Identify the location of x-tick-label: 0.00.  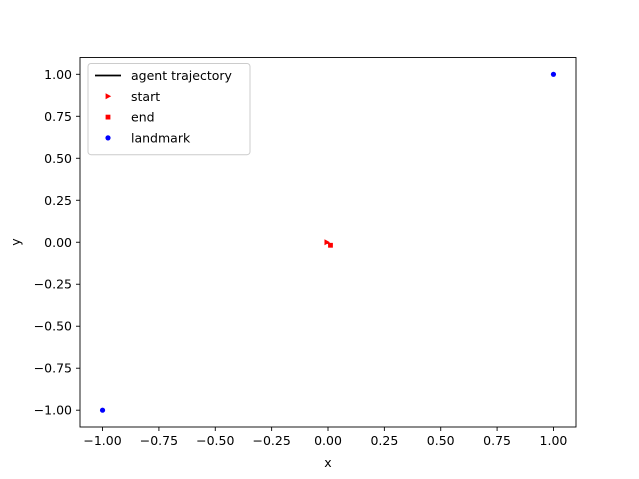
(328, 440).